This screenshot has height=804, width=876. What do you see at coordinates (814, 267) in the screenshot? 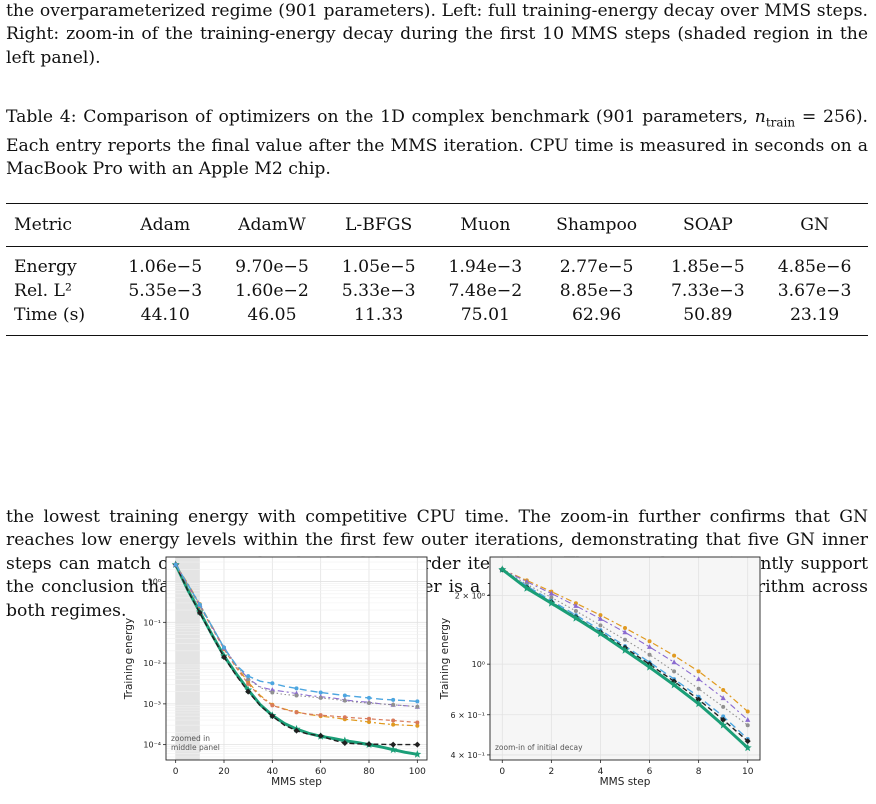
I see `table-cell: 4.85e−6` at bounding box center [814, 267].